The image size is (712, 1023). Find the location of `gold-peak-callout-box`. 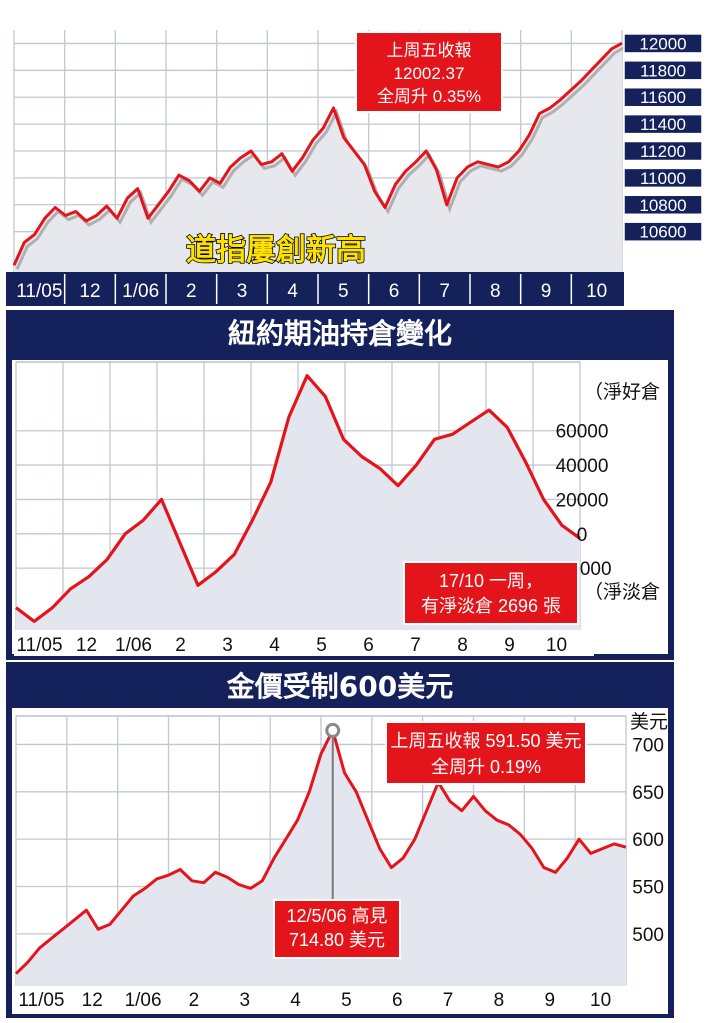

gold-peak-callout-box is located at coordinates (337, 929).